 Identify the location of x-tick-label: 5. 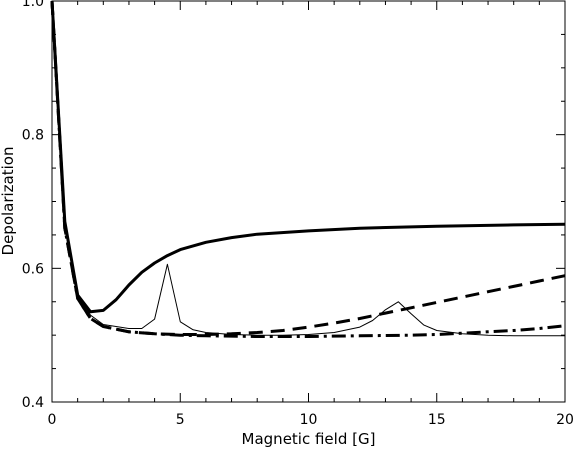
(180, 420).